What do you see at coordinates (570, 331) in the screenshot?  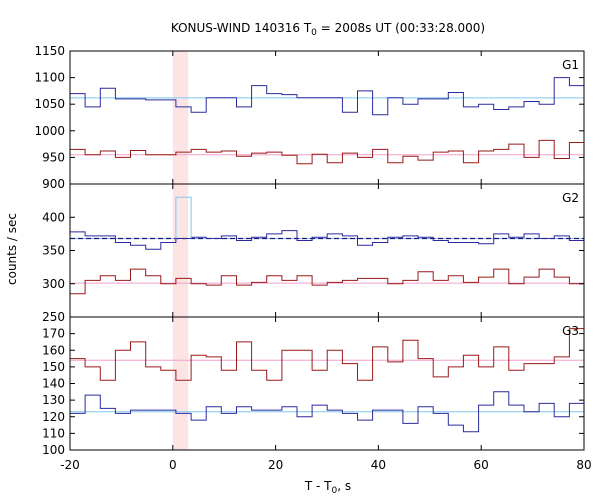 I see `panel-label-g3: G3` at bounding box center [570, 331].